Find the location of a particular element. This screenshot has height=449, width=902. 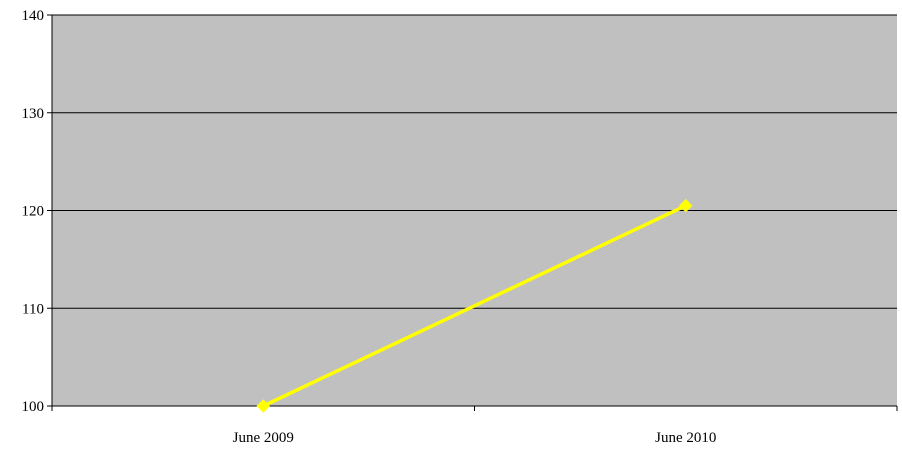

x-tick-label-1: June 2010 is located at coordinates (685, 438).